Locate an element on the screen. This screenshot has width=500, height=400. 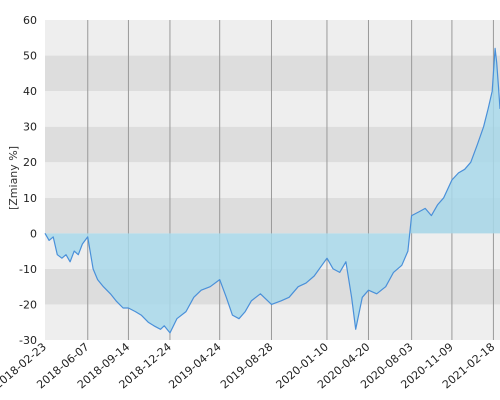
y-tick-label: -30 is located at coordinates (28, 340).